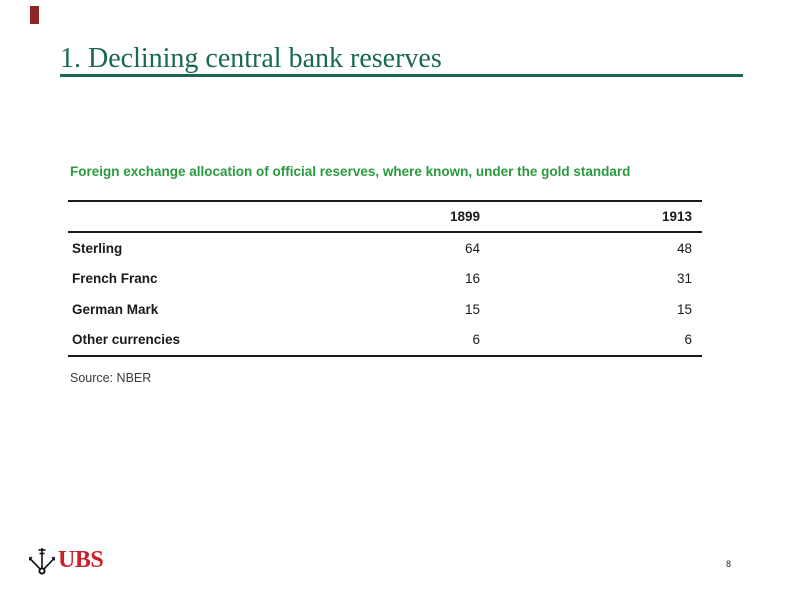 This screenshot has width=792, height=594. Describe the element at coordinates (401, 75) in the screenshot. I see `title-underline` at that location.